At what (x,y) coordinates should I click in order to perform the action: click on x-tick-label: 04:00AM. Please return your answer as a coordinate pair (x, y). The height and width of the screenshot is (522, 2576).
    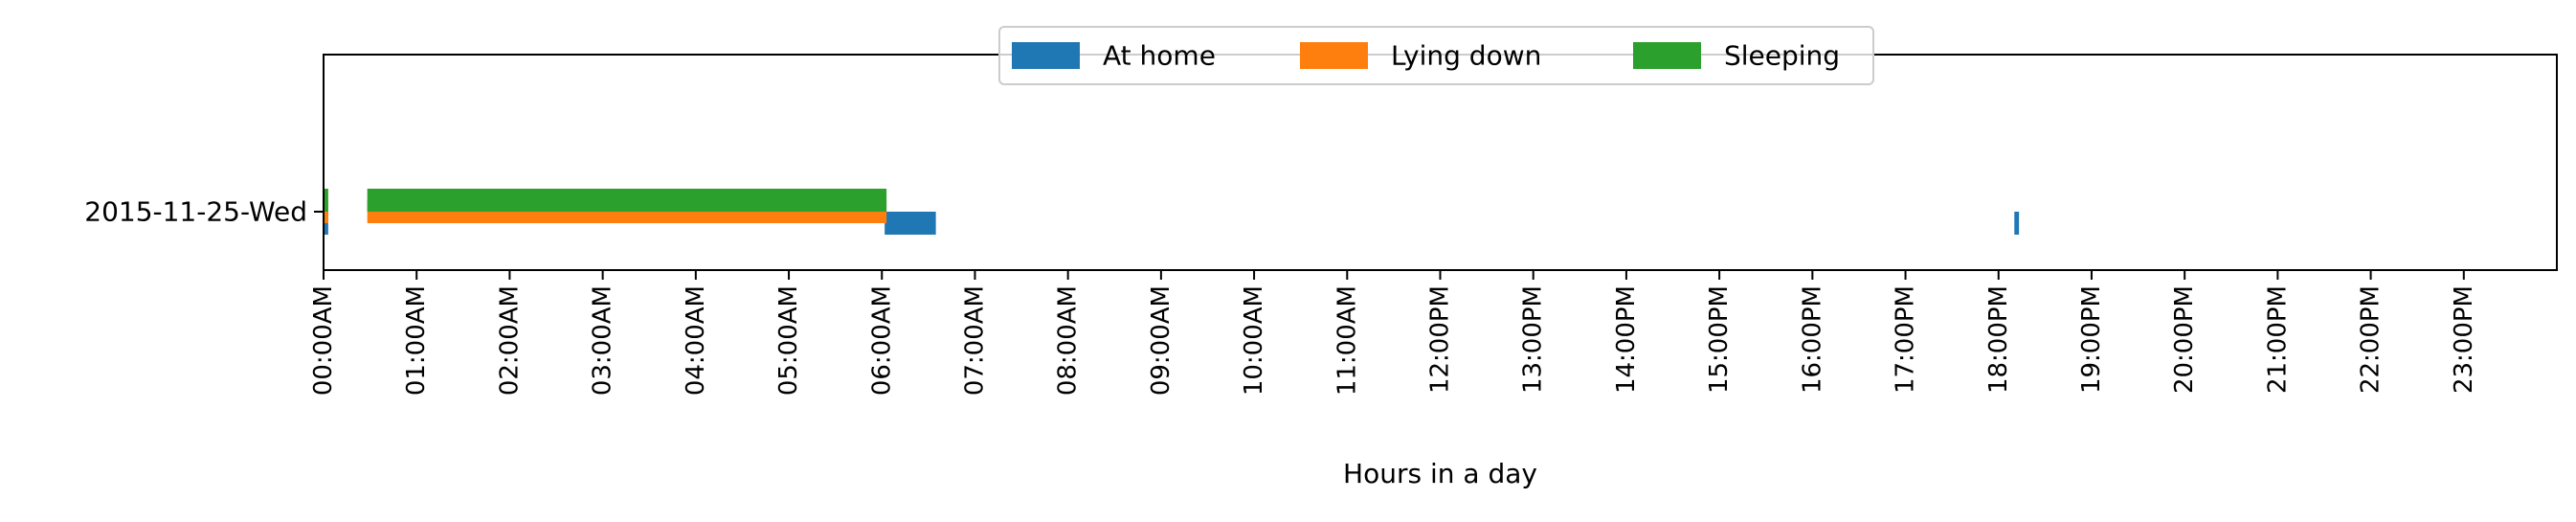
    Looking at the image, I should click on (696, 340).